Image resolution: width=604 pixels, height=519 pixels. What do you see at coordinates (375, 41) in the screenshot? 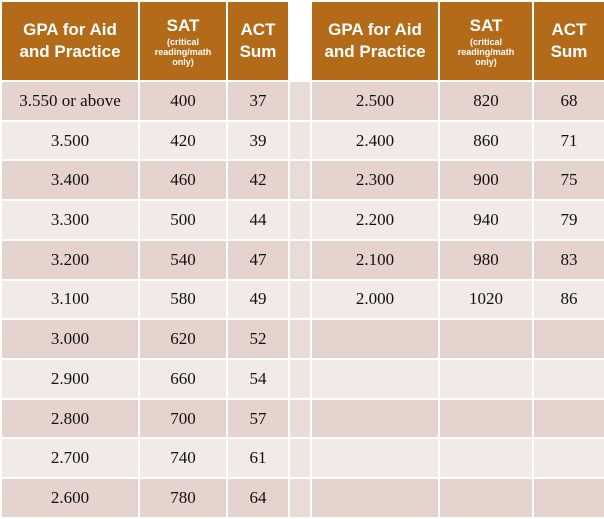
I see `header-gpa-right: GPA for Aid and Practice` at bounding box center [375, 41].